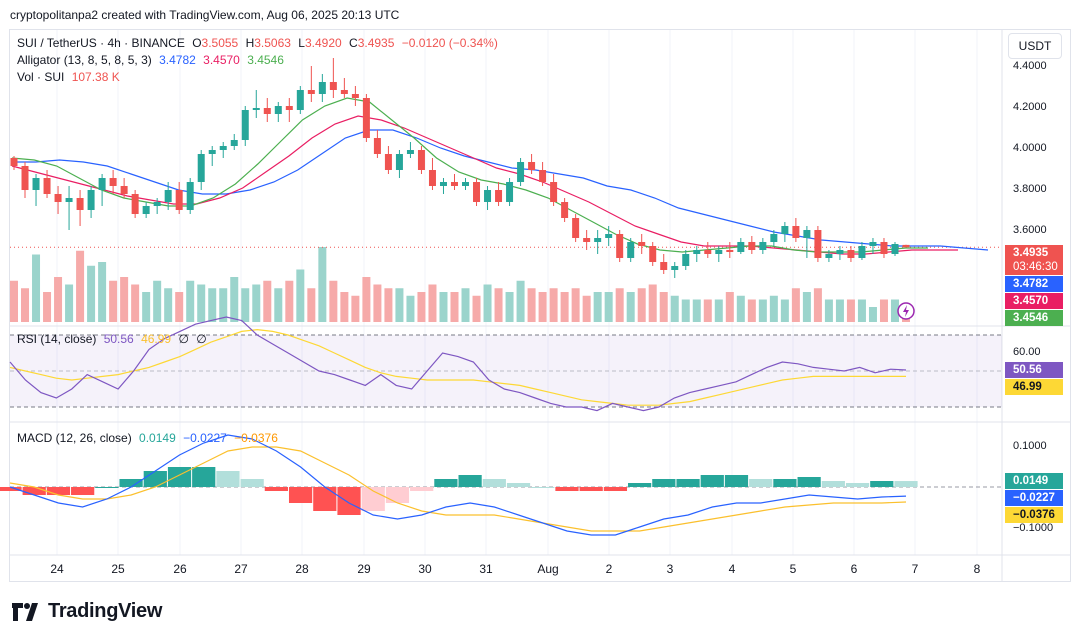  What do you see at coordinates (1033, 528) in the screenshot?
I see `macd-axis-bottom: −0.1000` at bounding box center [1033, 528].